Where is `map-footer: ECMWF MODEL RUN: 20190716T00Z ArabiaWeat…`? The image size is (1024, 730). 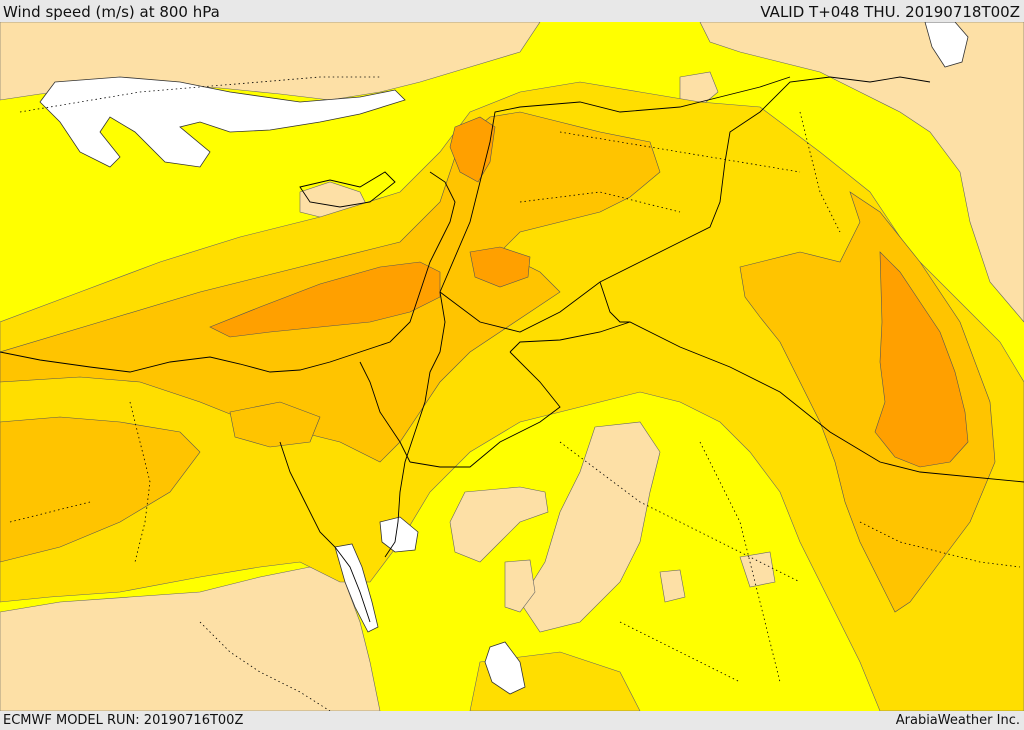 map-footer: ECMWF MODEL RUN: 20190716T00Z ArabiaWeat… is located at coordinates (512, 720).